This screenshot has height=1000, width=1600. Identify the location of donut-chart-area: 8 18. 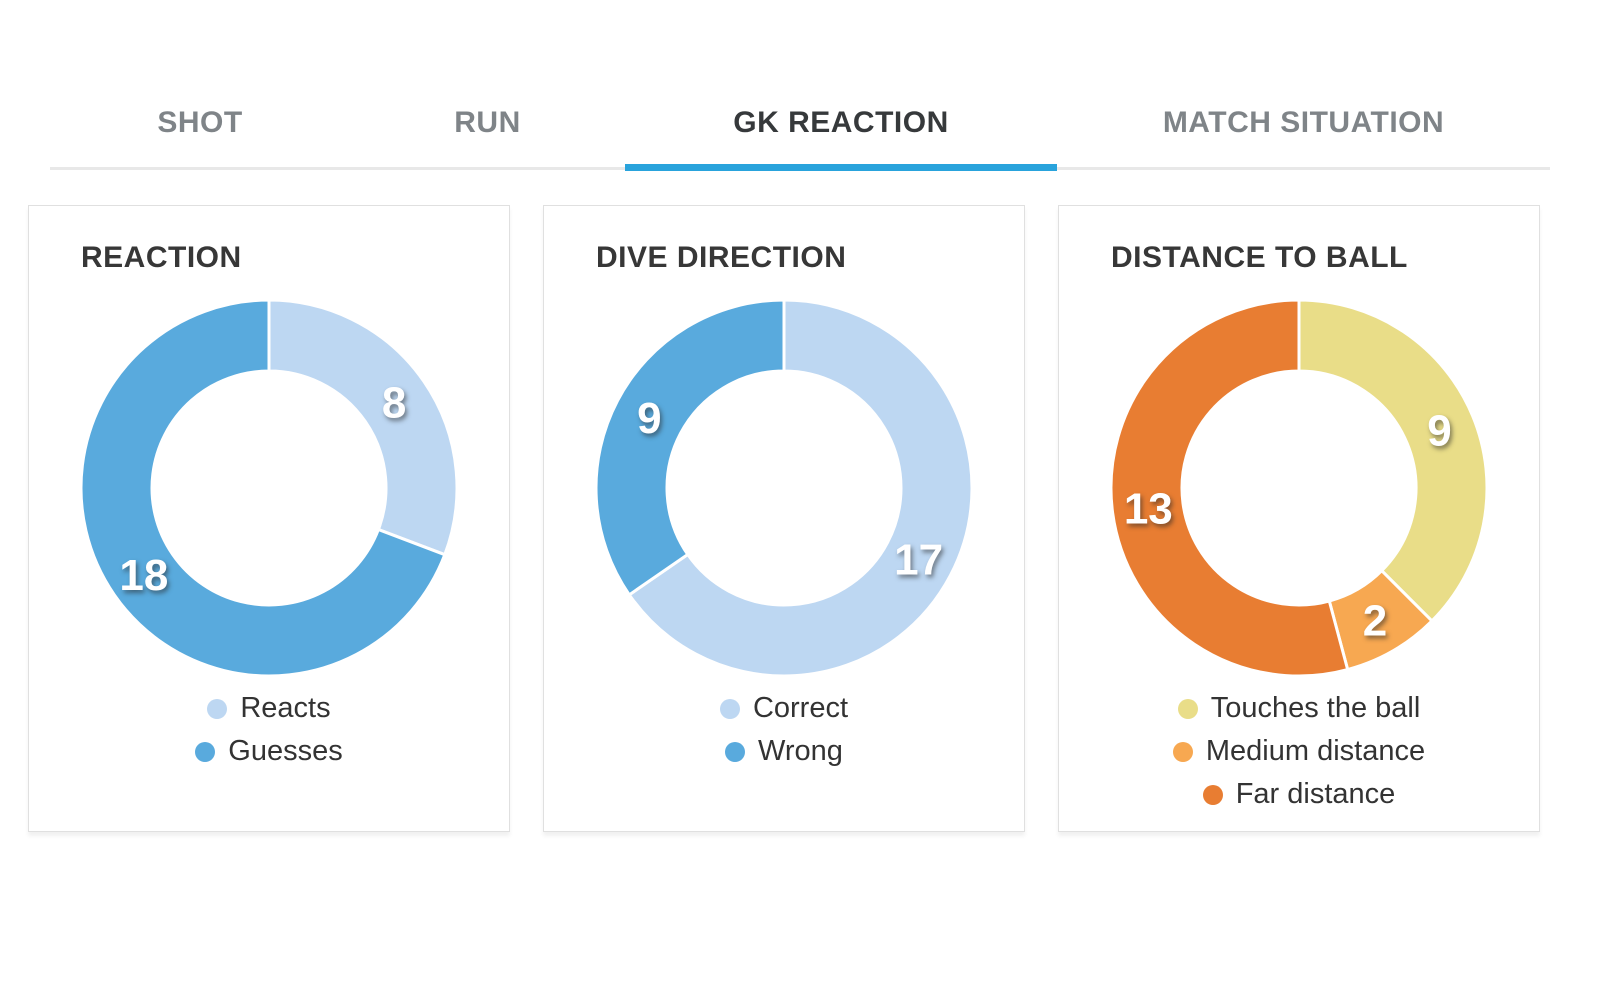
(269, 488).